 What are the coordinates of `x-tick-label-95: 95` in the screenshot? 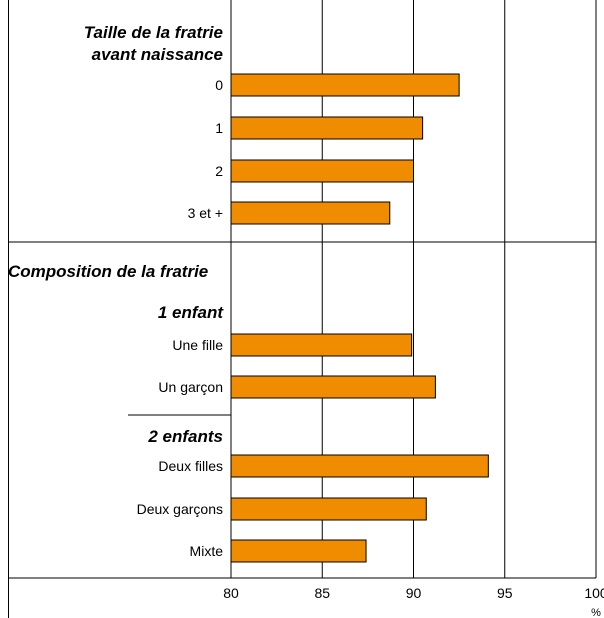 It's located at (505, 593).